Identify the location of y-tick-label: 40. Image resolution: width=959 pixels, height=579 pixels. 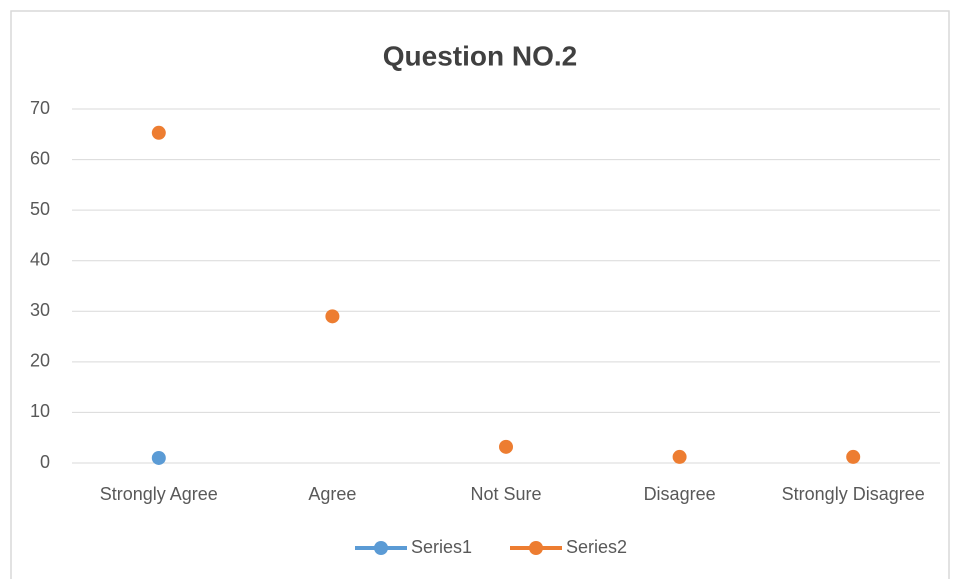
(40, 259).